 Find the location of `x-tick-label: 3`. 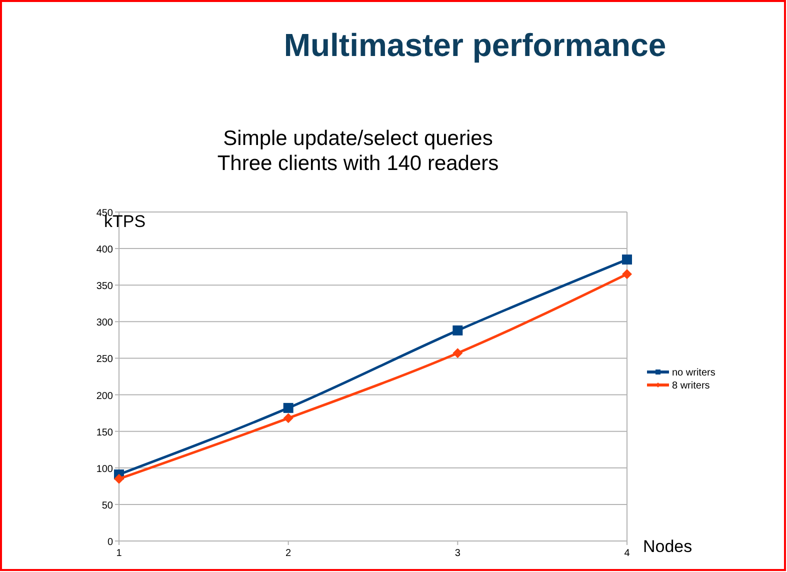

x-tick-label: 3 is located at coordinates (457, 553).